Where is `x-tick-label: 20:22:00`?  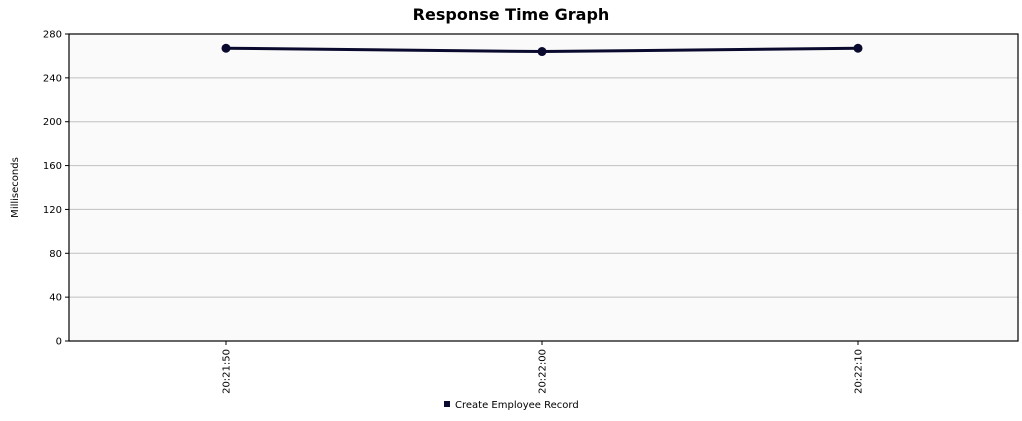 x-tick-label: 20:22:00 is located at coordinates (543, 371).